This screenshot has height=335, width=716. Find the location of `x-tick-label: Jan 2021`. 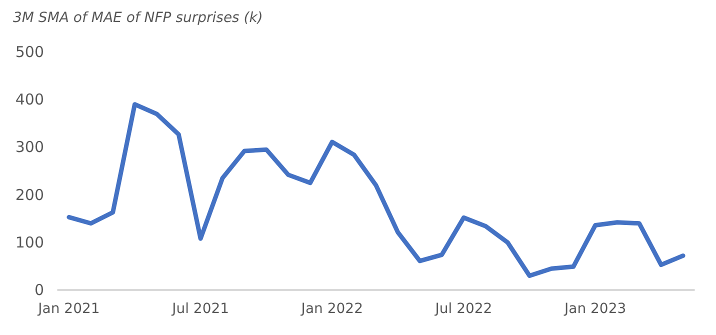

x-tick-label: Jan 2021 is located at coordinates (68, 309).